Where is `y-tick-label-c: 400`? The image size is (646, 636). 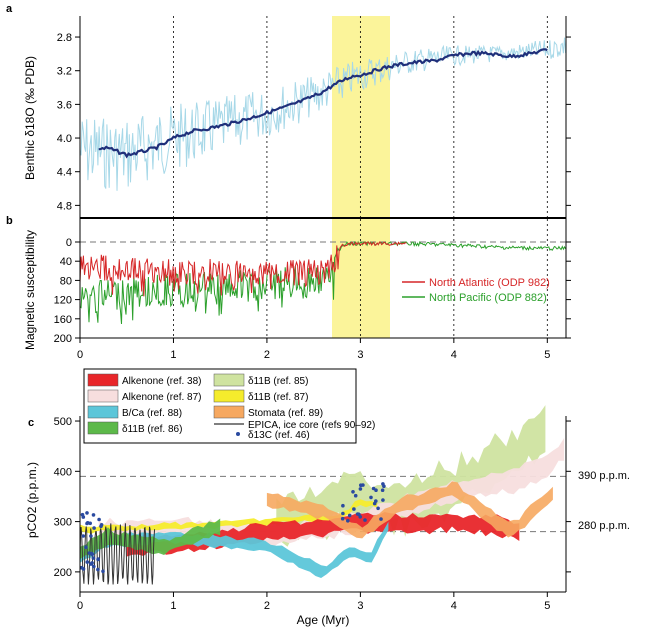
y-tick-label-c: 400 is located at coordinates (63, 472).